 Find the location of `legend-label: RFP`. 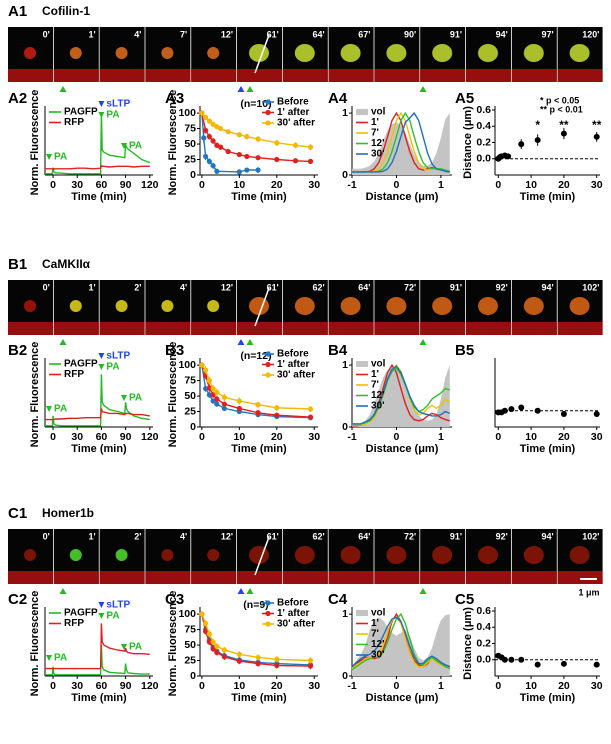

legend-label: RFP is located at coordinates (74, 374).